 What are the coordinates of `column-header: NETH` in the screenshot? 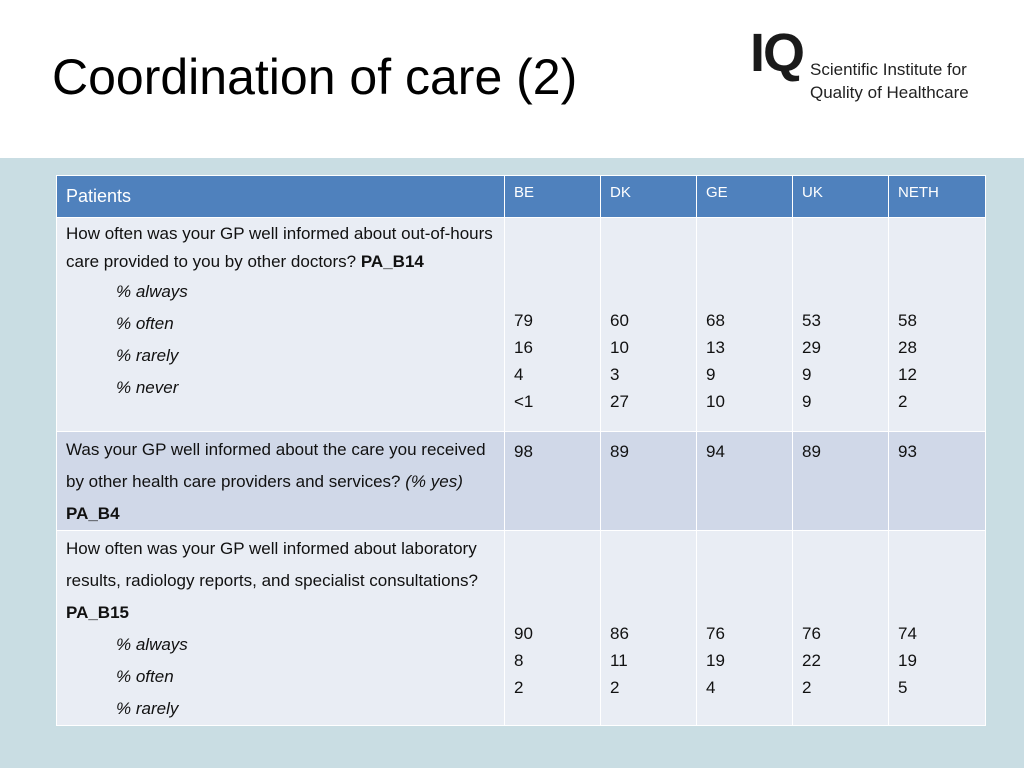 It's located at (937, 196).